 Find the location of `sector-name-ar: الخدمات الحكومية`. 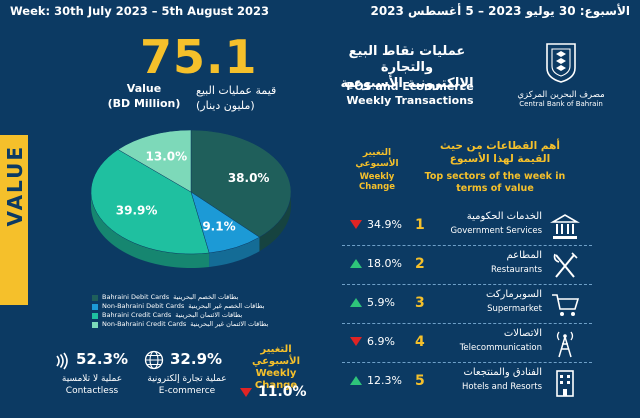

sector-name-ar: الخدمات الحكومية is located at coordinates (504, 216).